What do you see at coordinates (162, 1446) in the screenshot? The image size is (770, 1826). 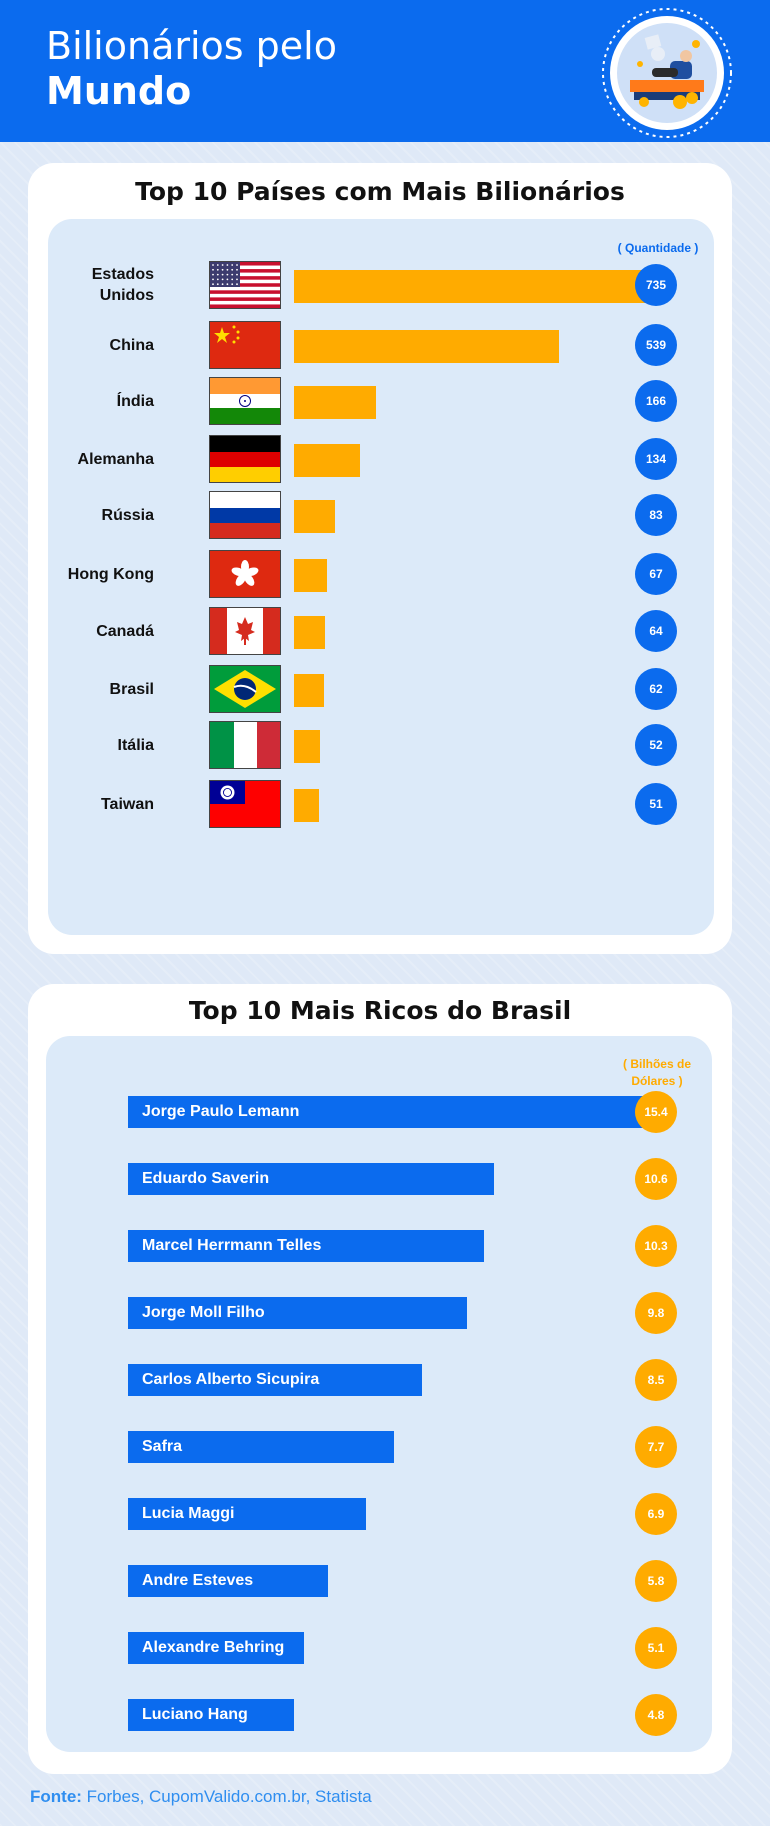 I see `person-name-label: Safra` at bounding box center [162, 1446].